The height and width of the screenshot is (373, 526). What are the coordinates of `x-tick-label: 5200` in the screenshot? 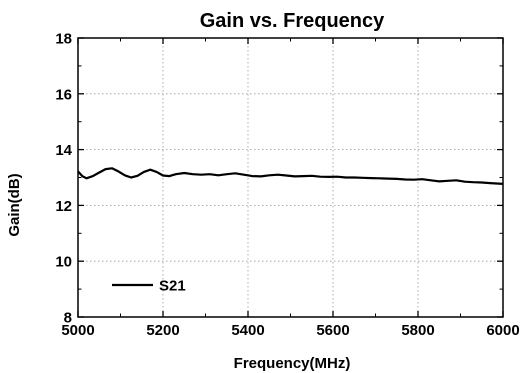 It's located at (162, 330).